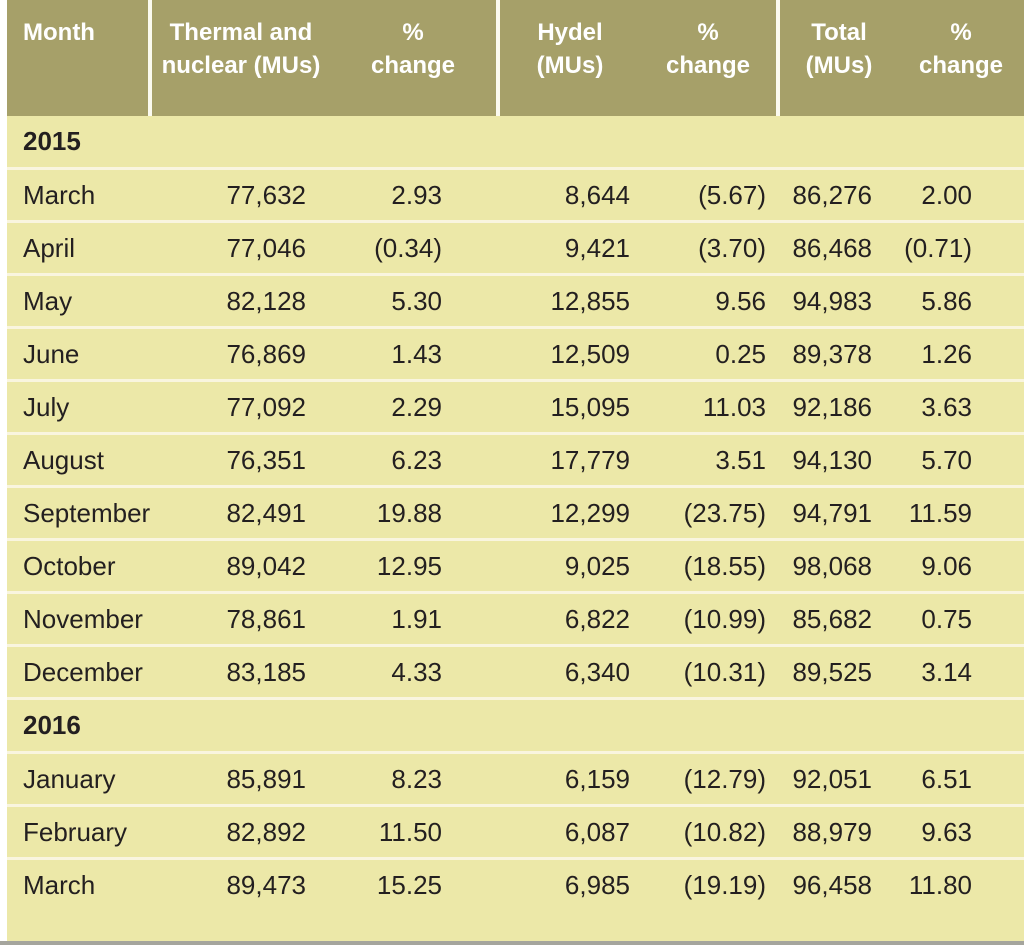 The image size is (1024, 945). Describe the element at coordinates (240, 779) in the screenshot. I see `thermal-value-cell: 85,891` at that location.